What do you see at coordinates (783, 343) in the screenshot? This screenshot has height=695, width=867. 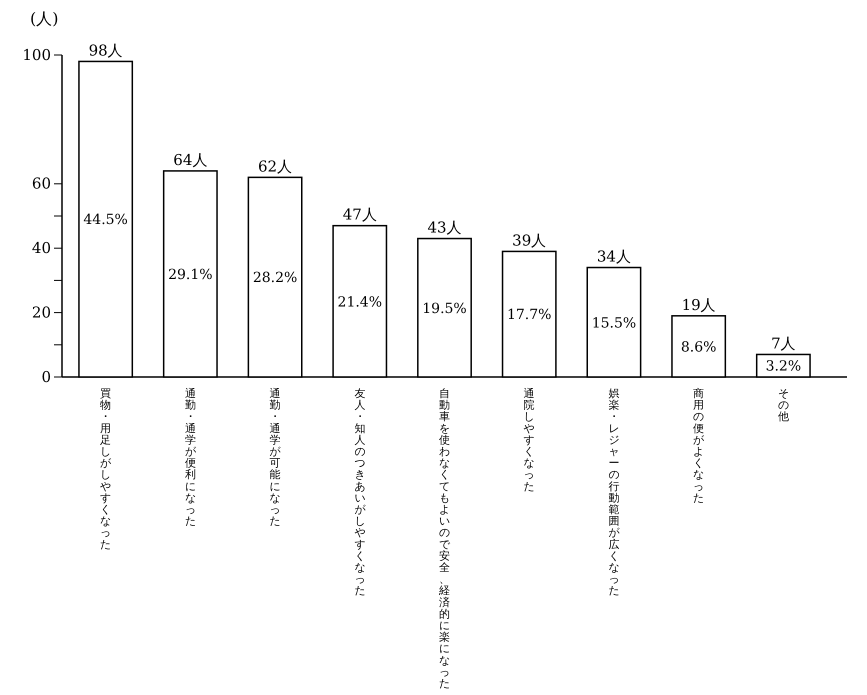 I see `data-label: 7人` at bounding box center [783, 343].